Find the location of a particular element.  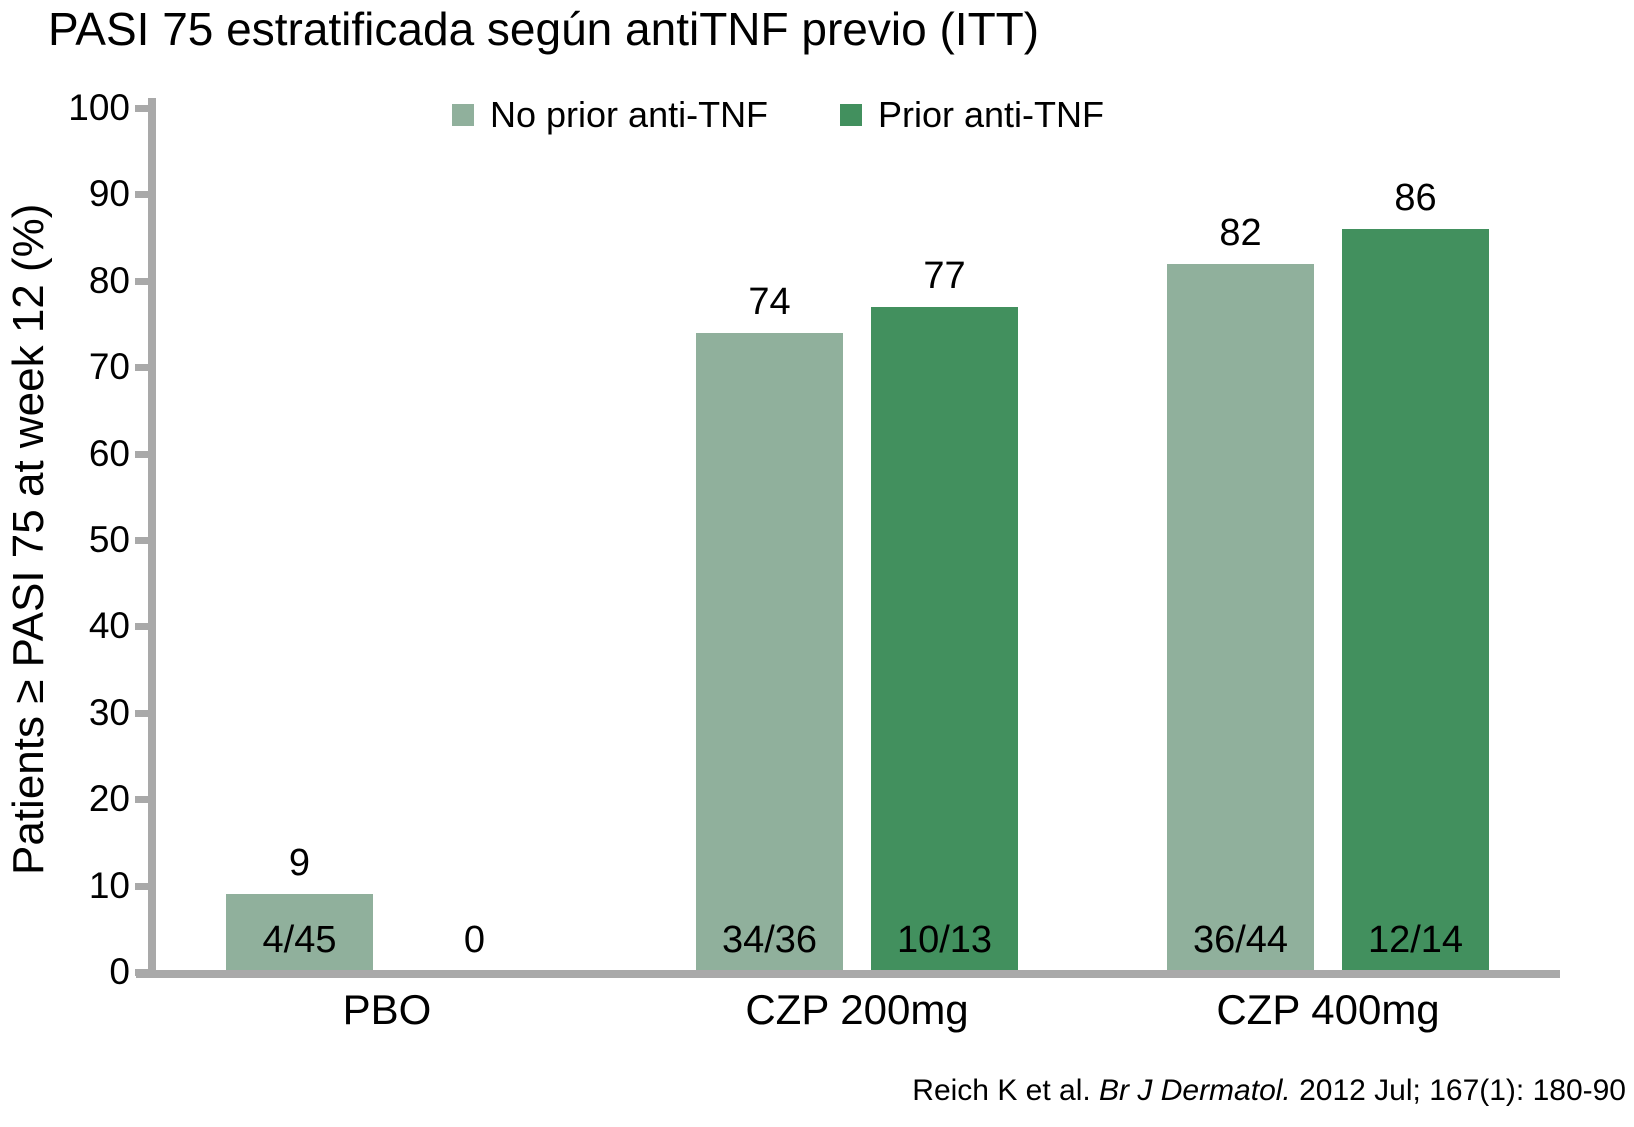

legend-swatch-light-icon is located at coordinates (463, 115).